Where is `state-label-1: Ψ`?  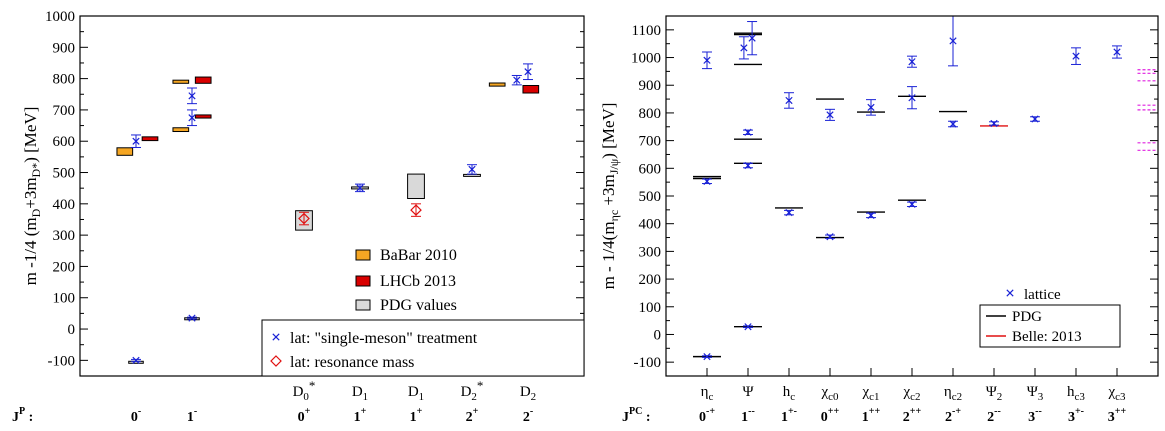 state-label-1: Ψ is located at coordinates (748, 392).